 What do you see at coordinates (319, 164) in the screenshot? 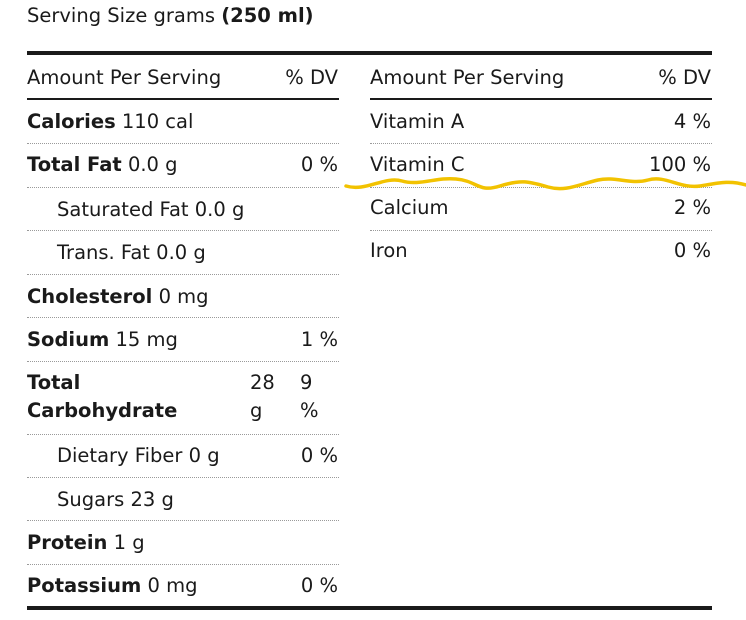
I see `row-total-fat-dv: 0 %` at bounding box center [319, 164].